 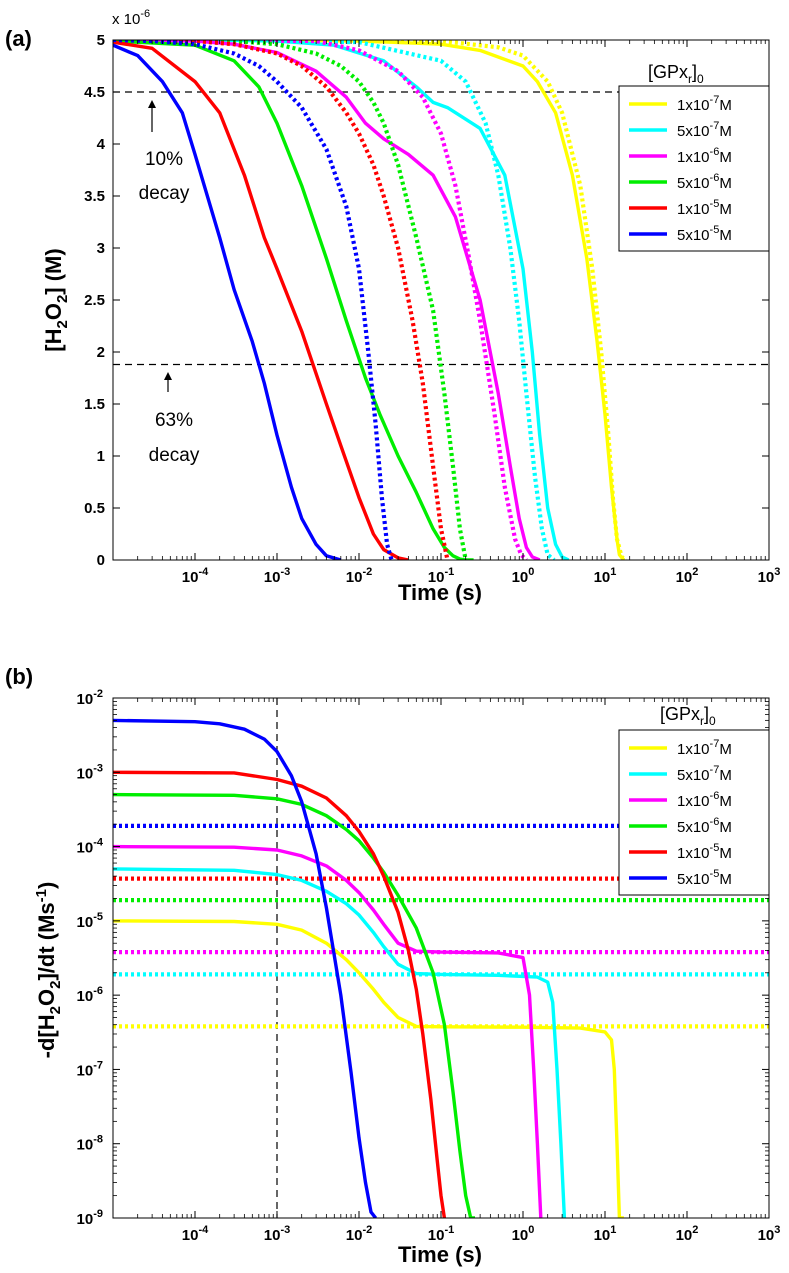 I want to click on y-tick-label: 5, so click(x=101, y=40).